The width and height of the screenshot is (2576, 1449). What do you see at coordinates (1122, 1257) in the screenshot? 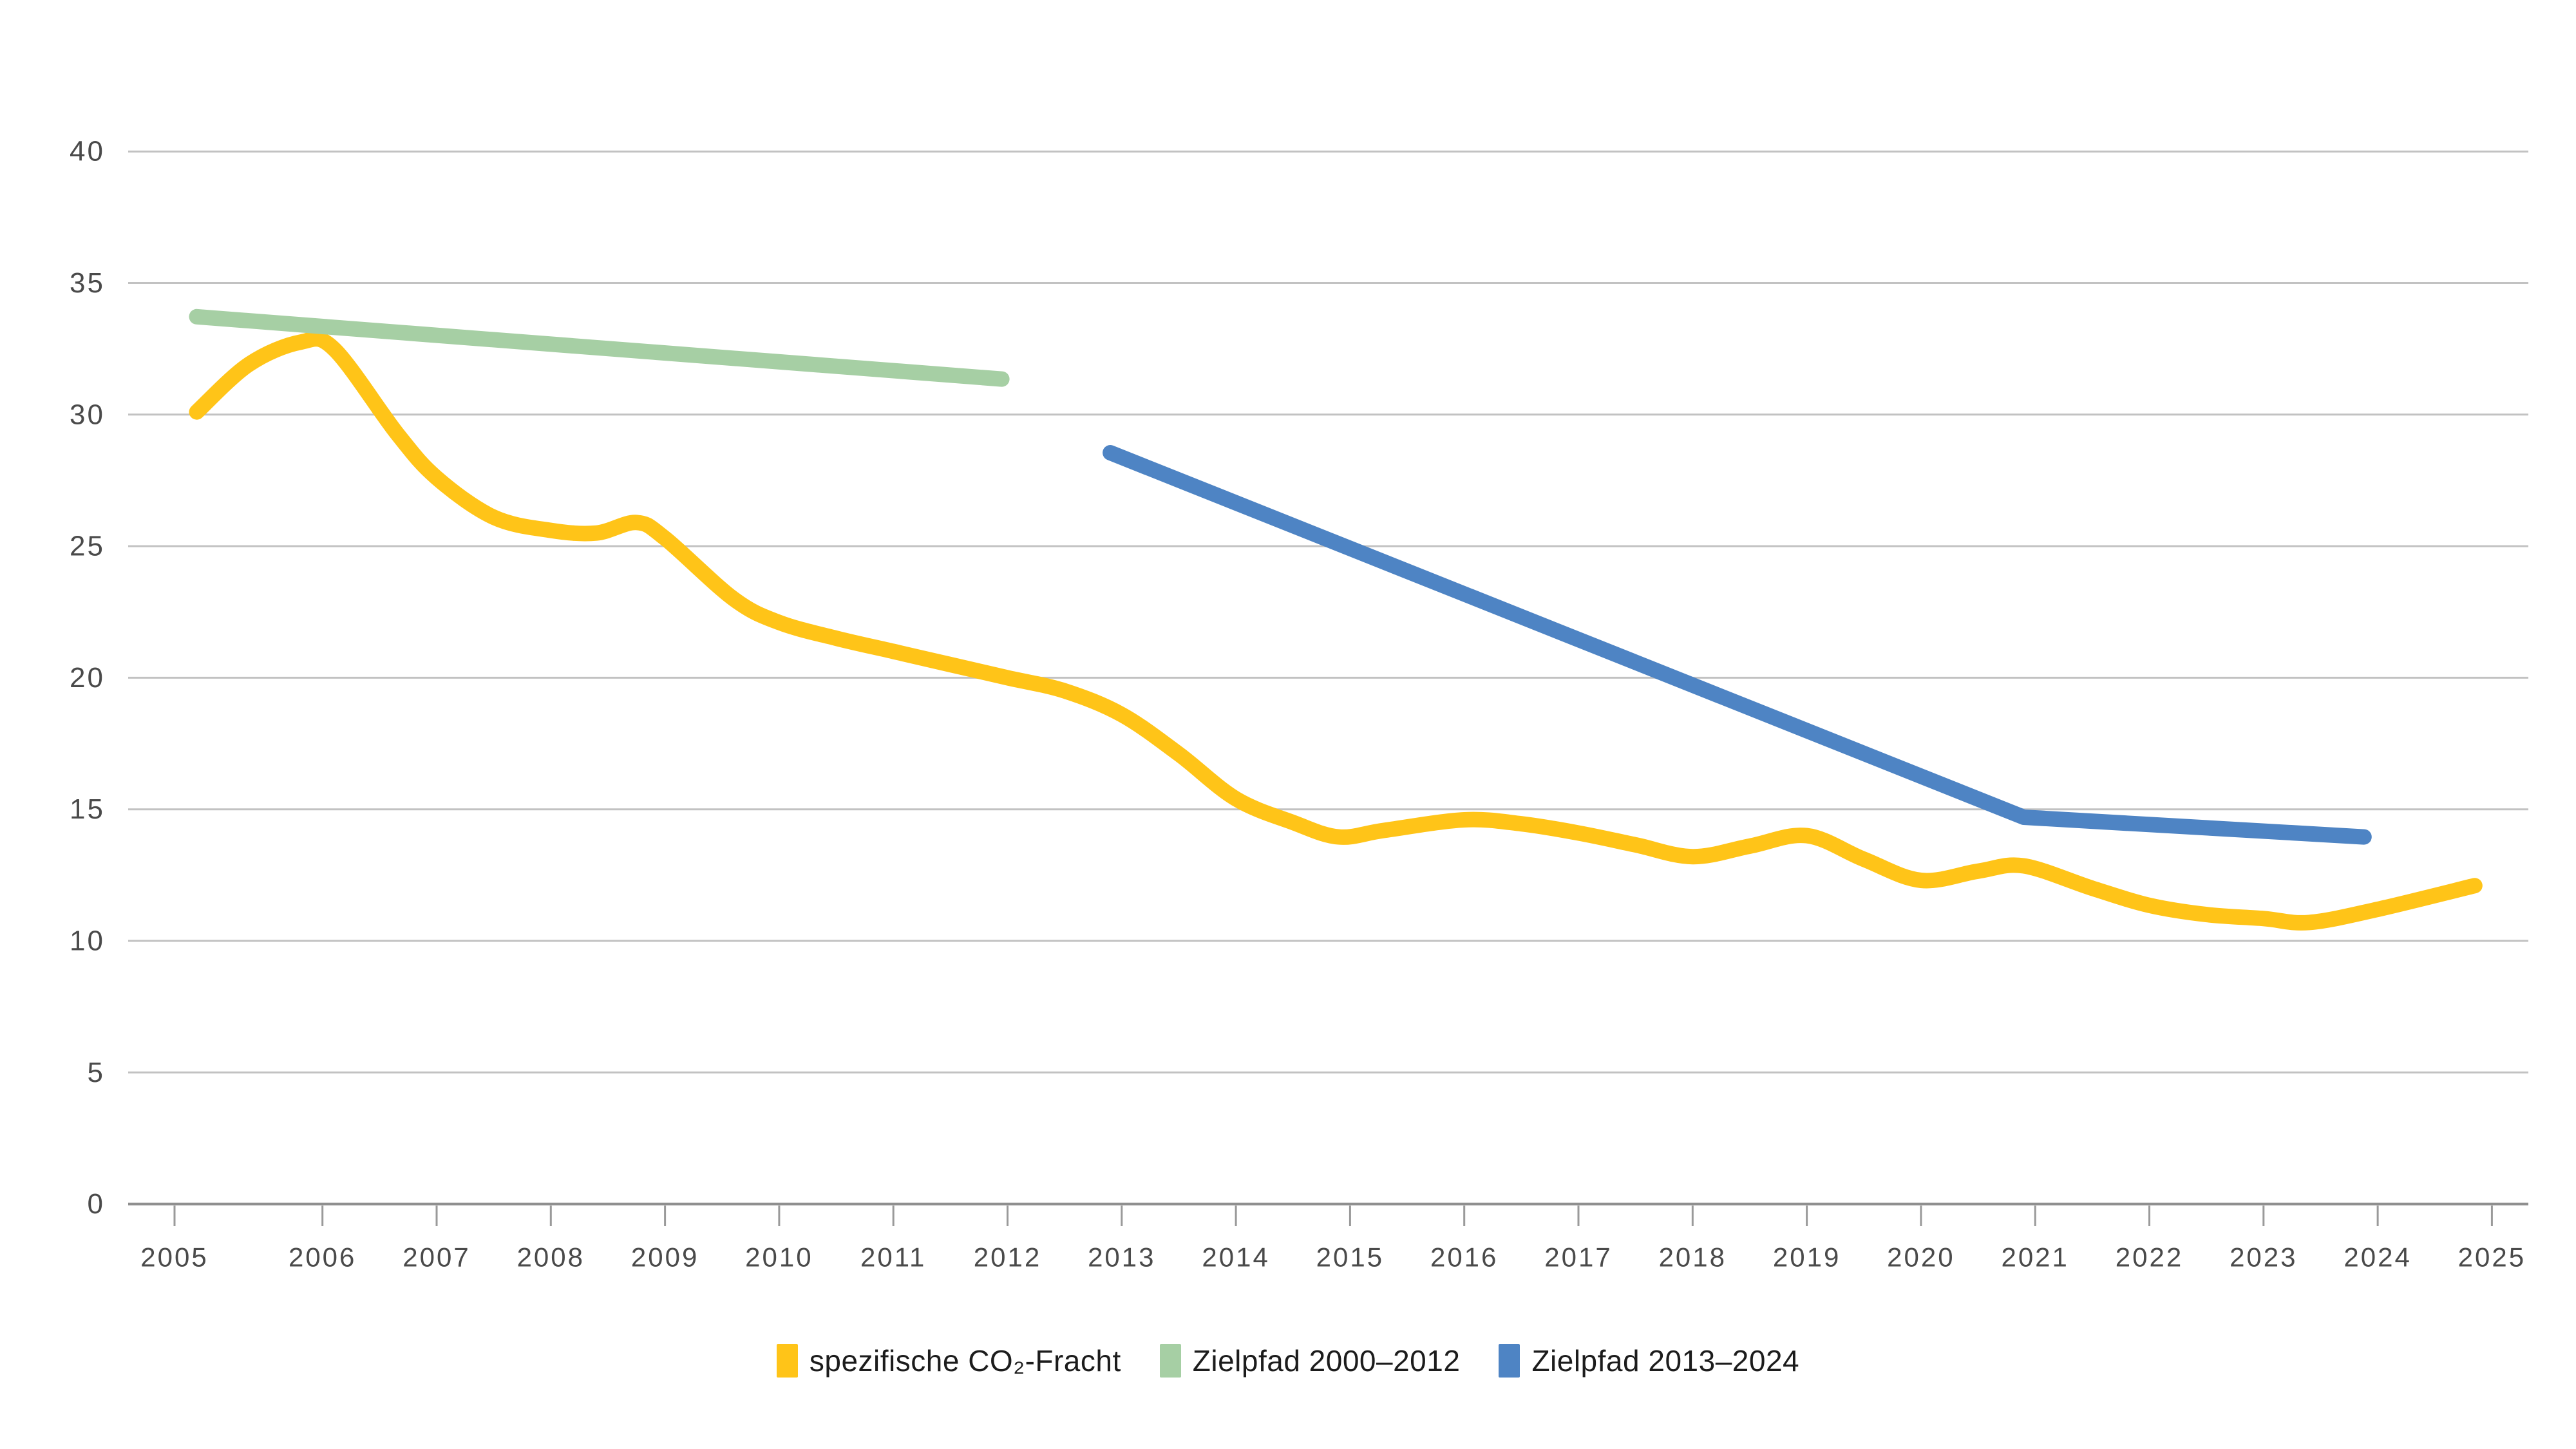
I see `x-axis-label: 2013` at bounding box center [1122, 1257].